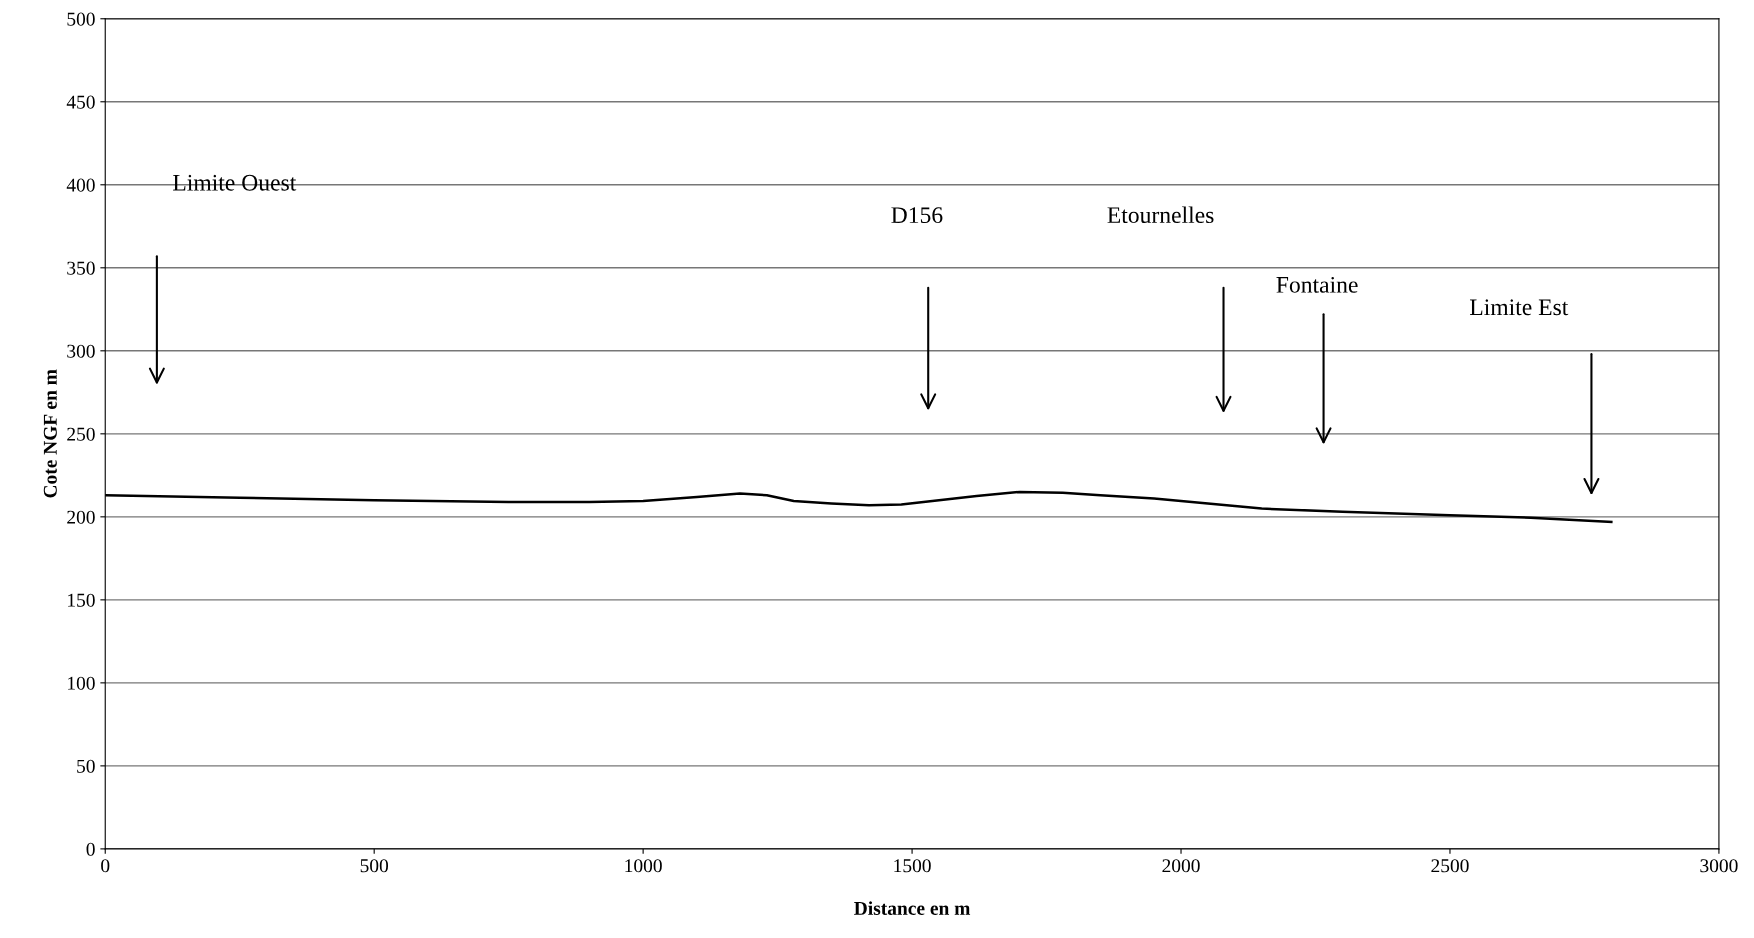 This screenshot has width=1754, height=938. I want to click on y-tick-label: 50, so click(86, 766).